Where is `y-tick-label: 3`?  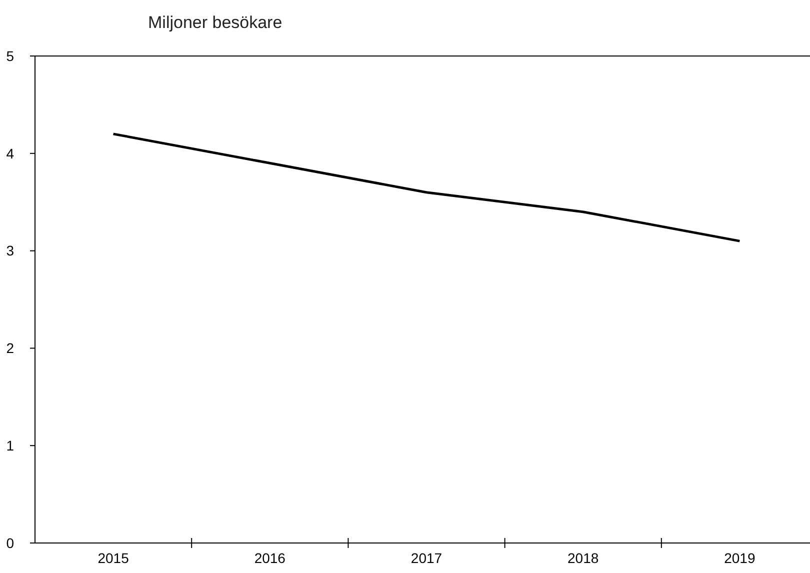
y-tick-label: 3 is located at coordinates (10, 250).